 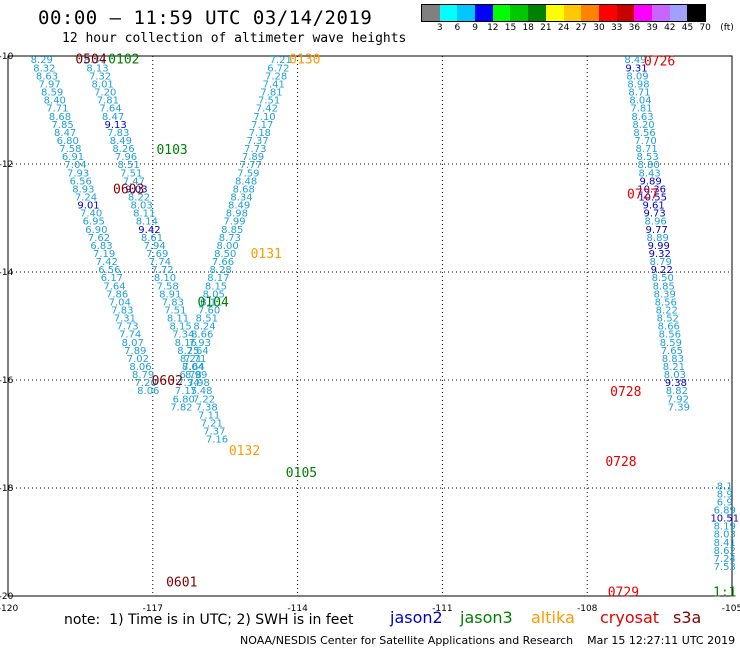 What do you see at coordinates (510, 28) in the screenshot?
I see `colorbar-tick-label: 15` at bounding box center [510, 28].